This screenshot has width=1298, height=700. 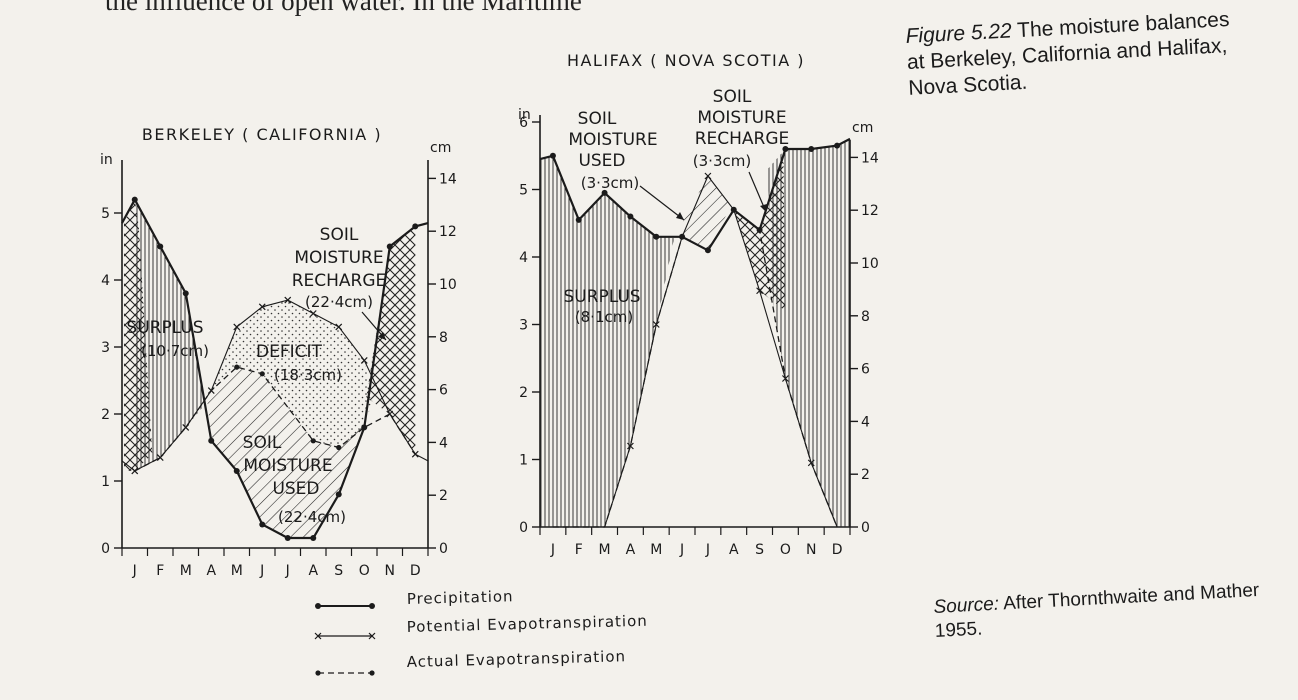 What do you see at coordinates (741, 118) in the screenshot?
I see `recharge-label-2: MOISTURE` at bounding box center [741, 118].